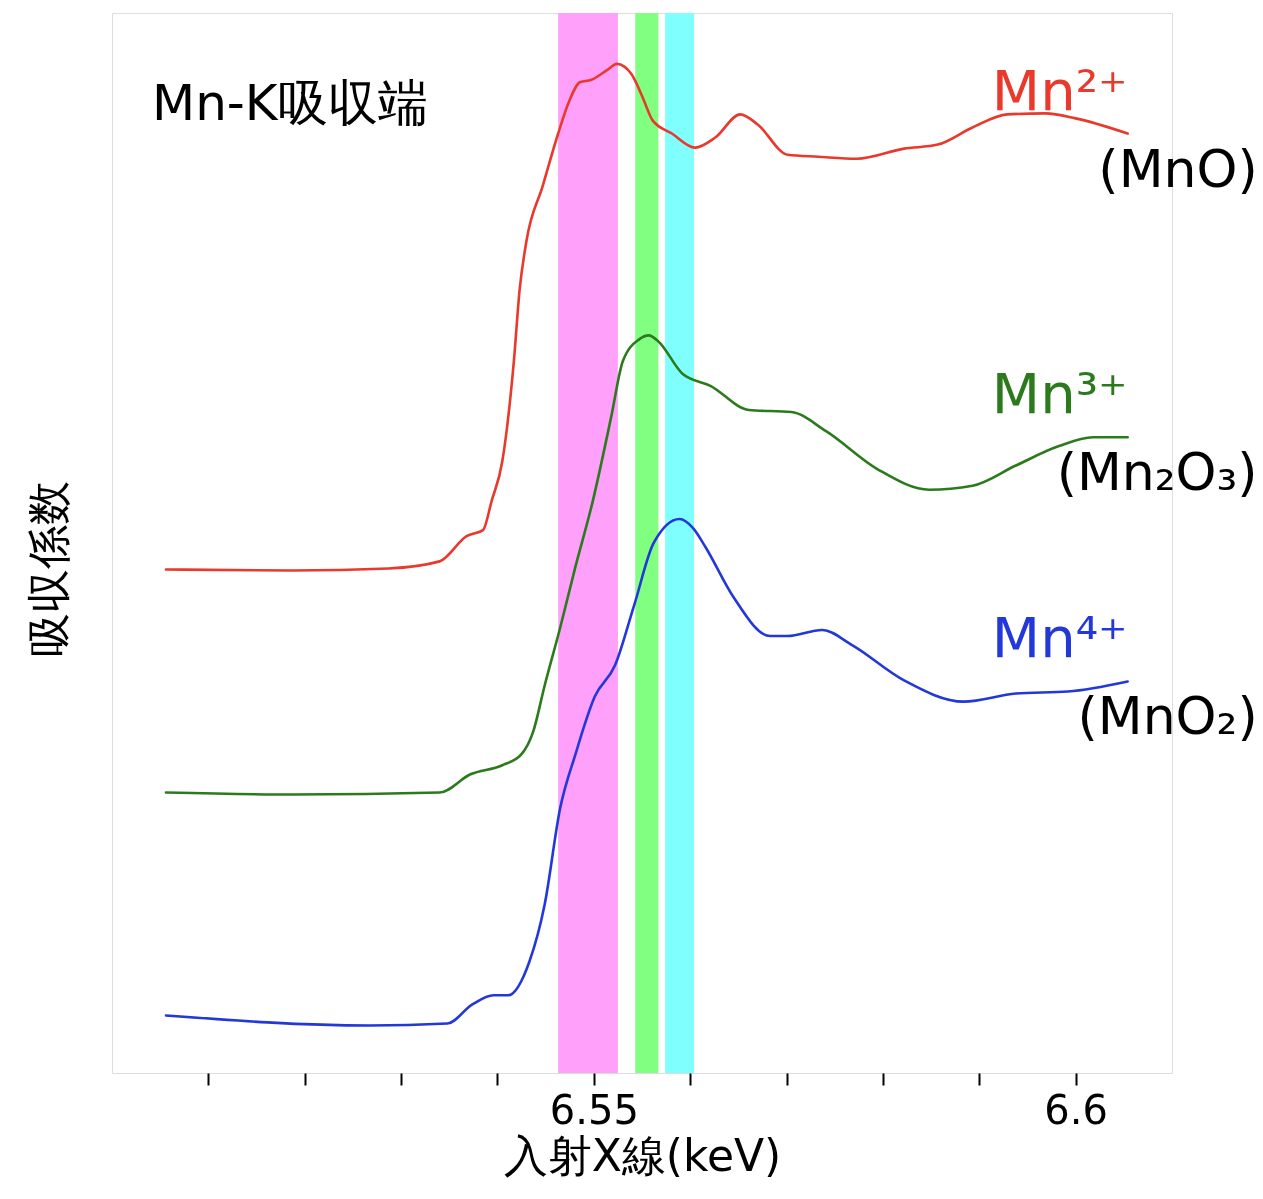 The height and width of the screenshot is (1199, 1263). I want to click on x-tick-label: 6.6, so click(1076, 1109).